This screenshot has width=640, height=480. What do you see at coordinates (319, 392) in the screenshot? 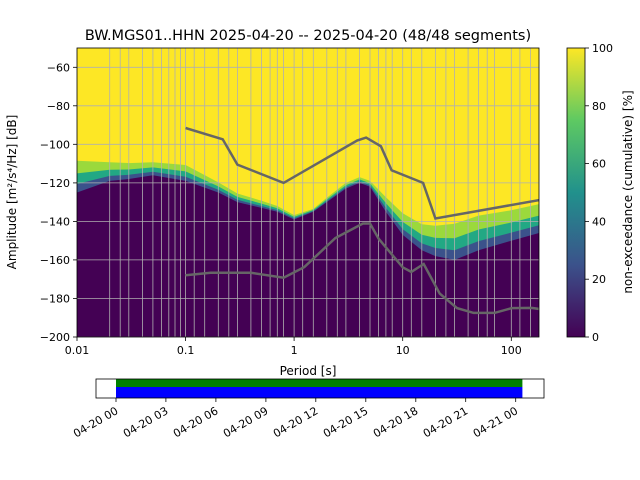
I see `timeline-used-bar` at bounding box center [319, 392].